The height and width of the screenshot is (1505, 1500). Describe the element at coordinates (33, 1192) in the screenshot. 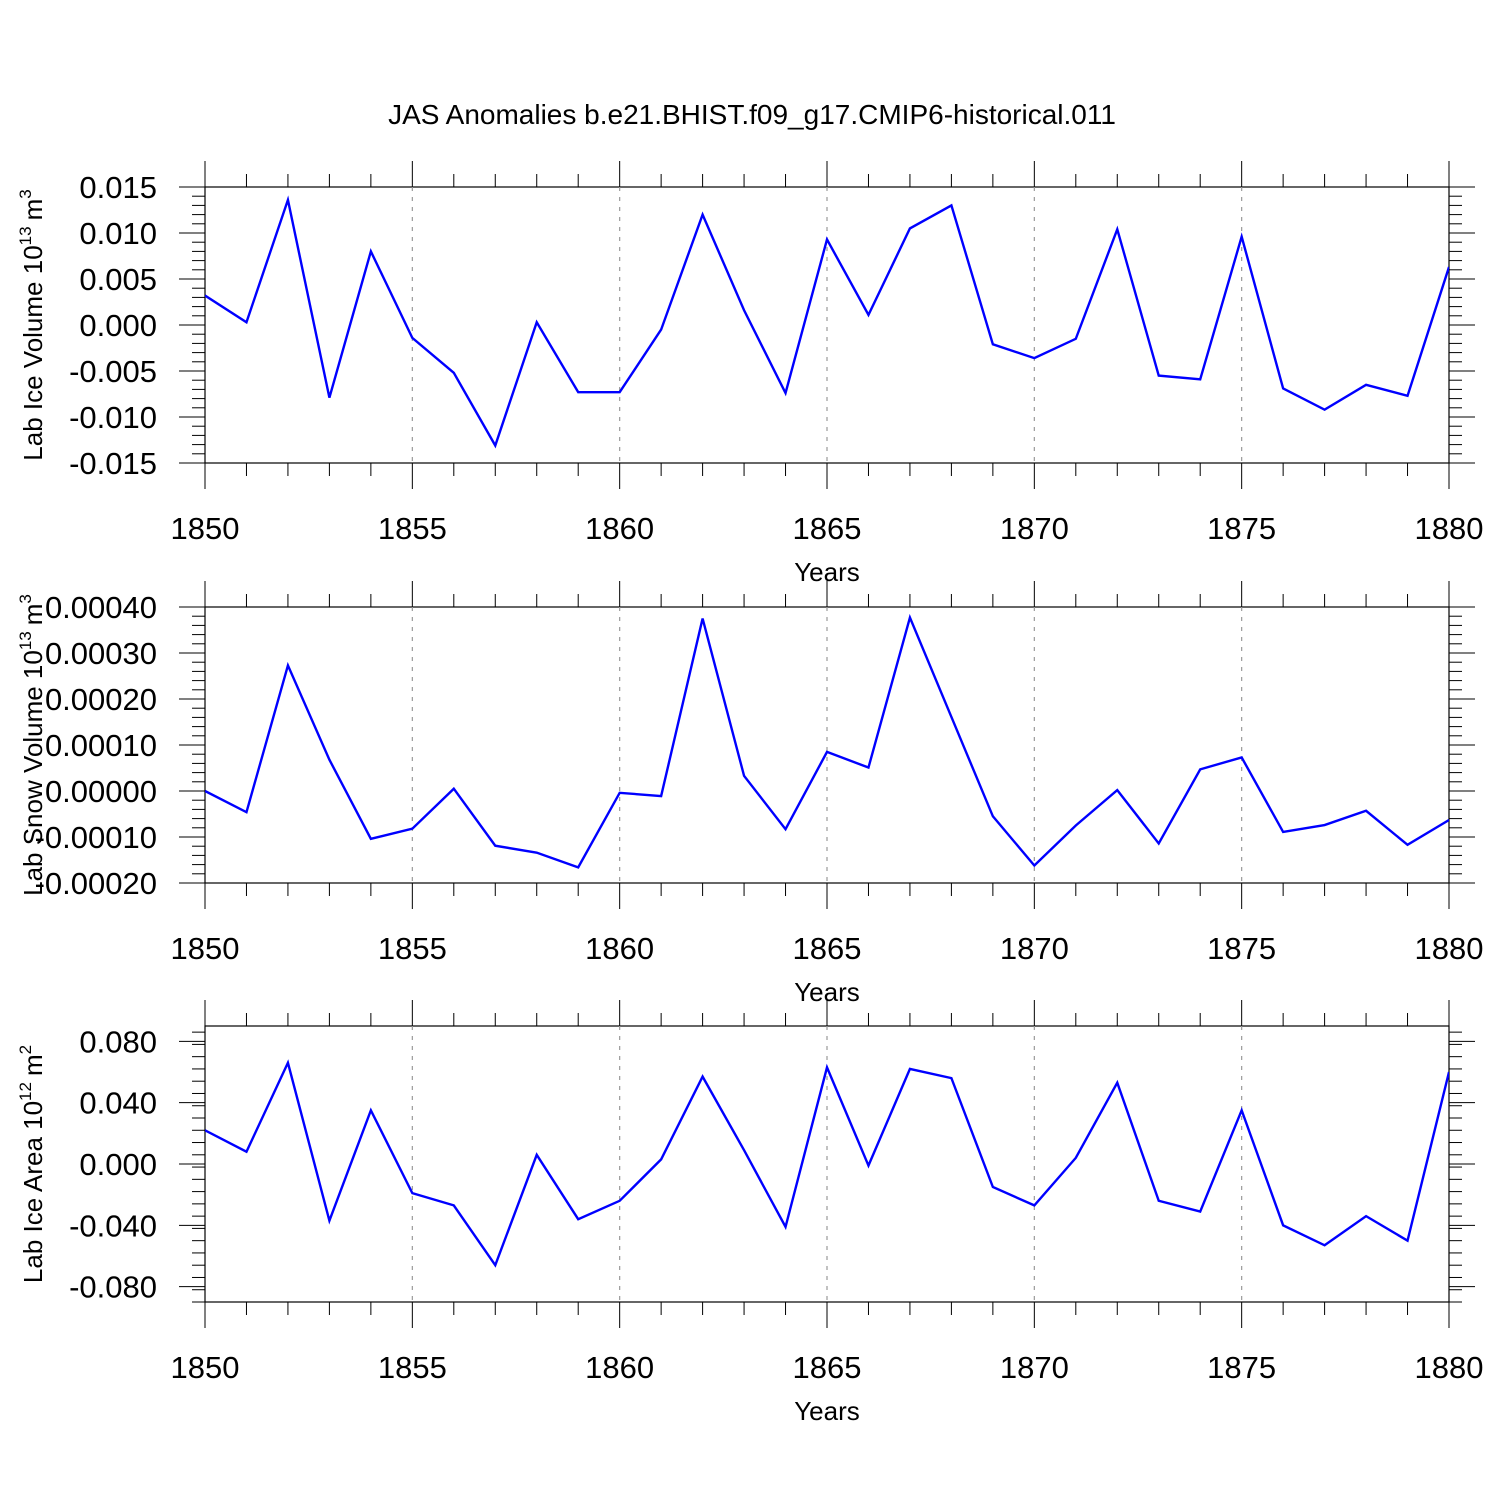

I see `y-axis-title-text: Lab Ice Area 10` at that location.